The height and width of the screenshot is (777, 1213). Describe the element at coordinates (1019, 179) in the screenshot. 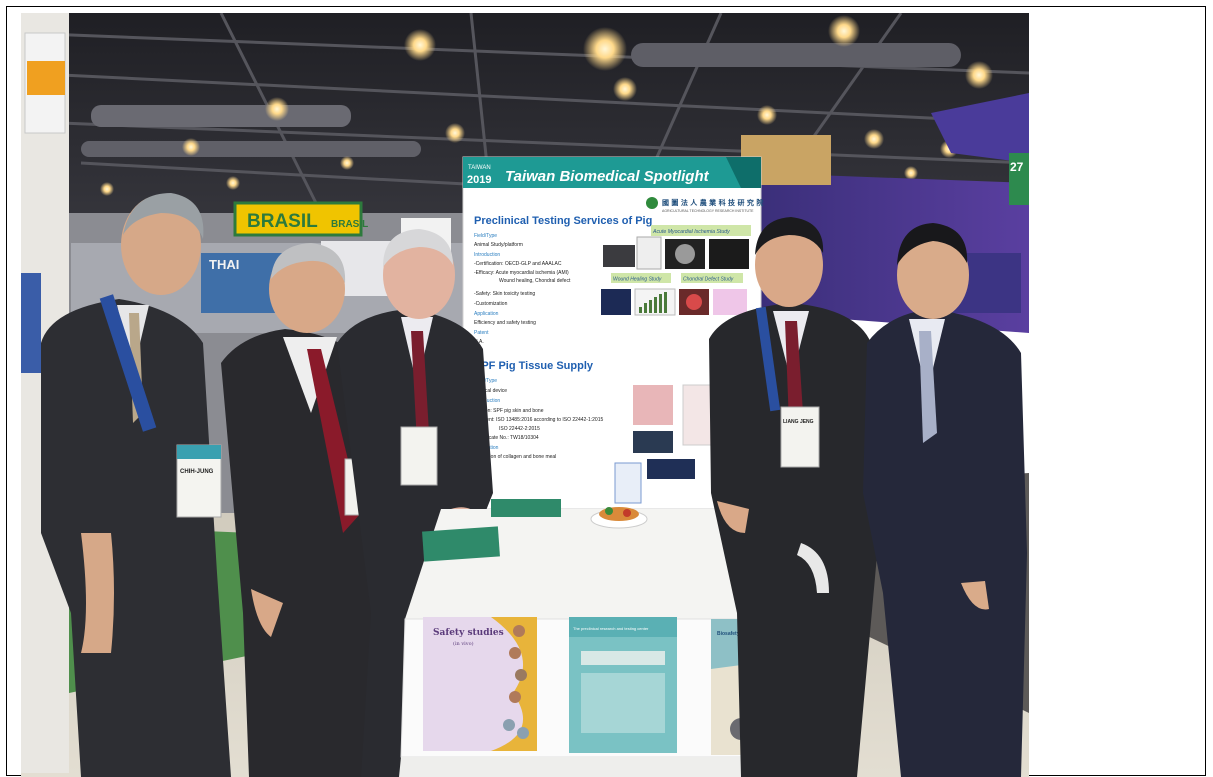

I see `green-sign` at that location.